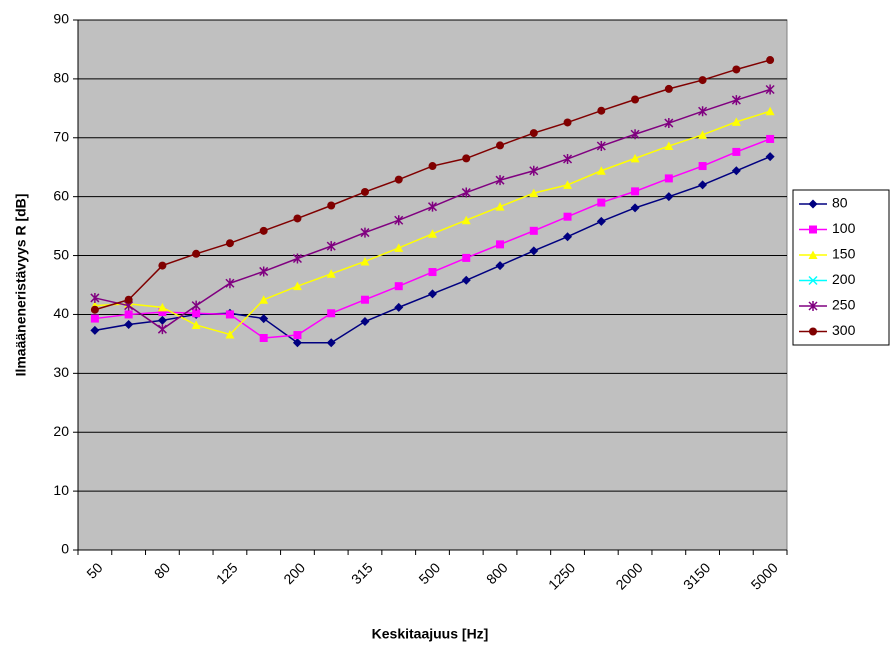 Image resolution: width=890 pixels, height=647 pixels. I want to click on y-tick-label: 10, so click(61, 490).